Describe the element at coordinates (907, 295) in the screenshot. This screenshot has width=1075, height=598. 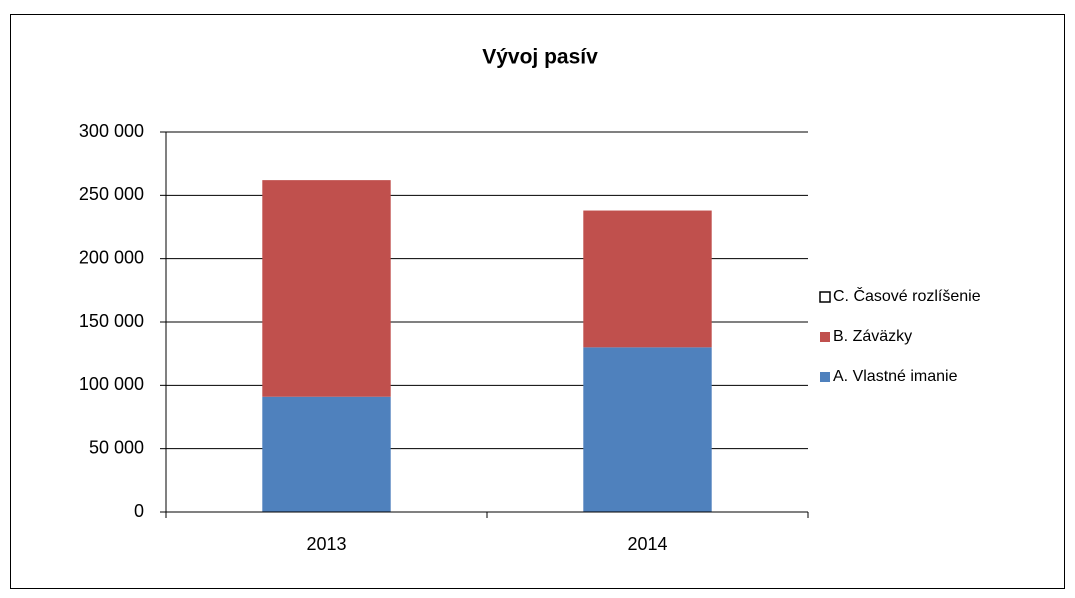
I see `legend-label: C. Časové rozlíšenie` at that location.